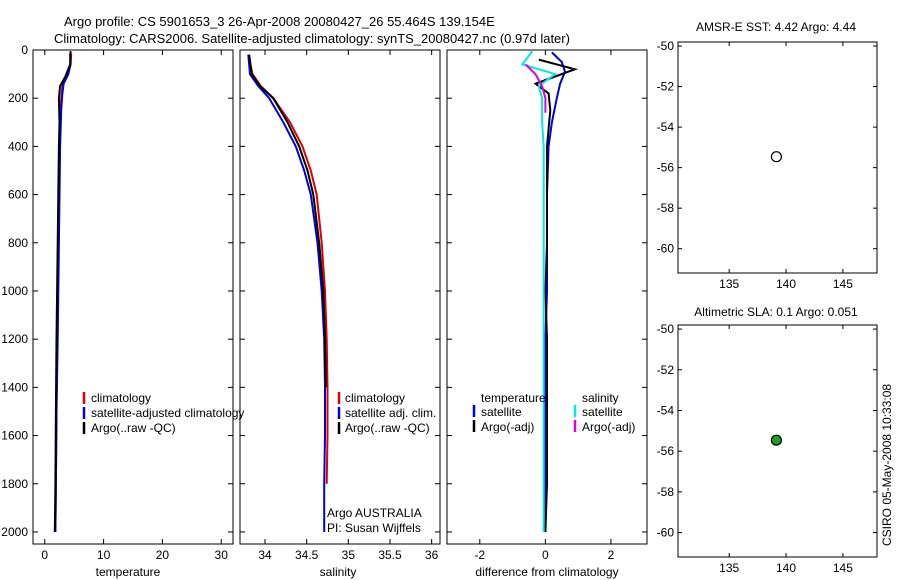 The width and height of the screenshot is (900, 580). Describe the element at coordinates (307, 555) in the screenshot. I see `x-tick-label: 34.5` at that location.